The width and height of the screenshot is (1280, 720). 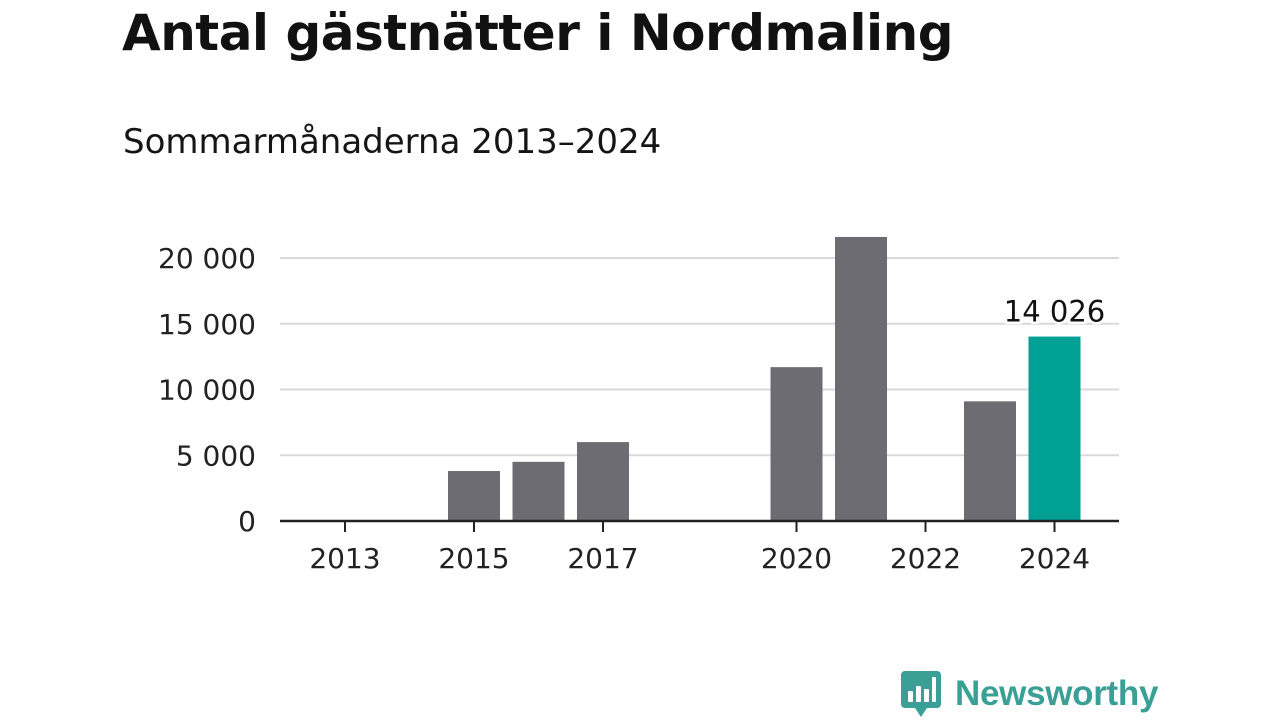 I want to click on chart-title: Antal gästnätter i Nordmaling, so click(x=537, y=33).